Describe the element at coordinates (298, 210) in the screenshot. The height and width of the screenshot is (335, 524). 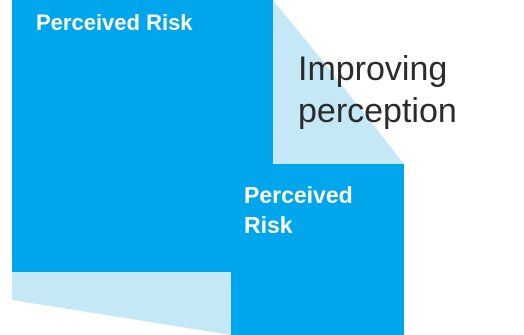
I see `small-box-label: Perceived Risk` at that location.